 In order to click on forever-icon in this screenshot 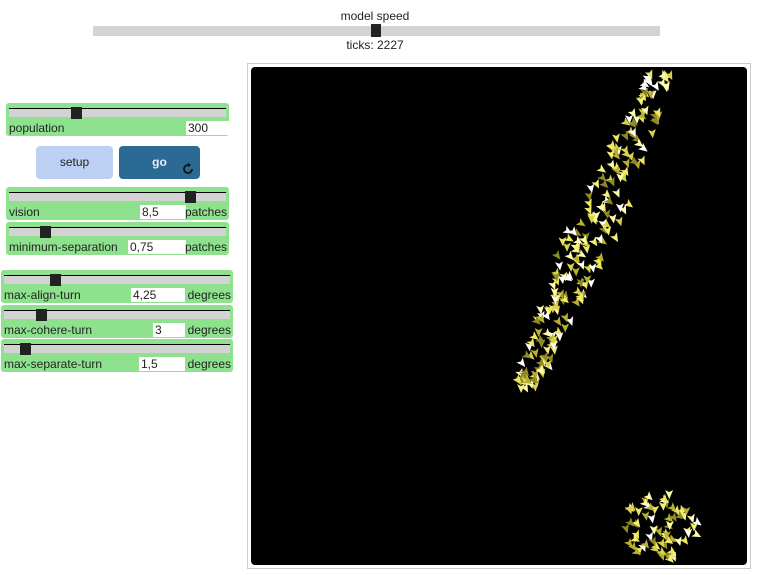, I will do `click(188, 168)`.